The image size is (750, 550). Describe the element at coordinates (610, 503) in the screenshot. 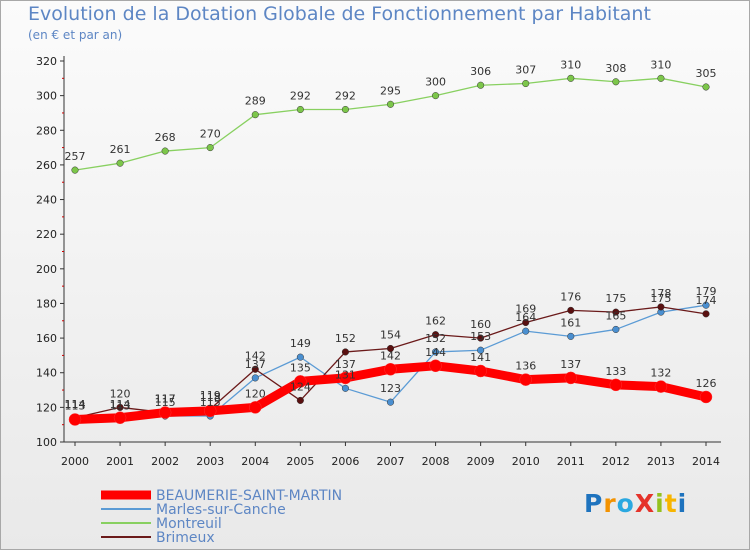

I see `logo-letter: r` at that location.